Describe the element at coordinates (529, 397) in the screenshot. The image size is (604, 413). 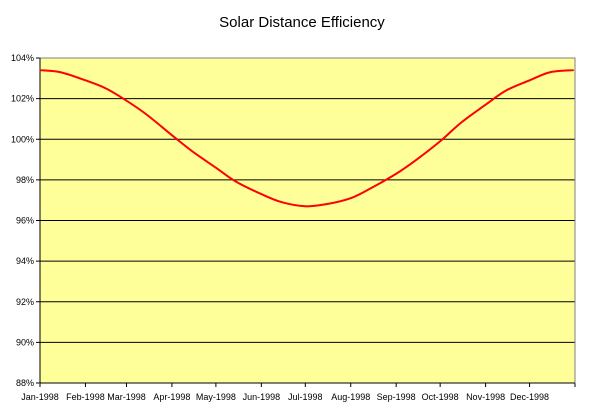
I see `x-tick-label: Dec-1998` at that location.